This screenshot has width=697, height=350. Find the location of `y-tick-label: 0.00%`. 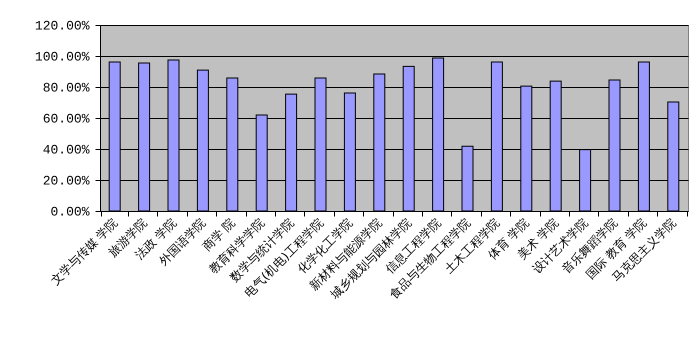

y-tick-label: 0.00% is located at coordinates (70, 212).